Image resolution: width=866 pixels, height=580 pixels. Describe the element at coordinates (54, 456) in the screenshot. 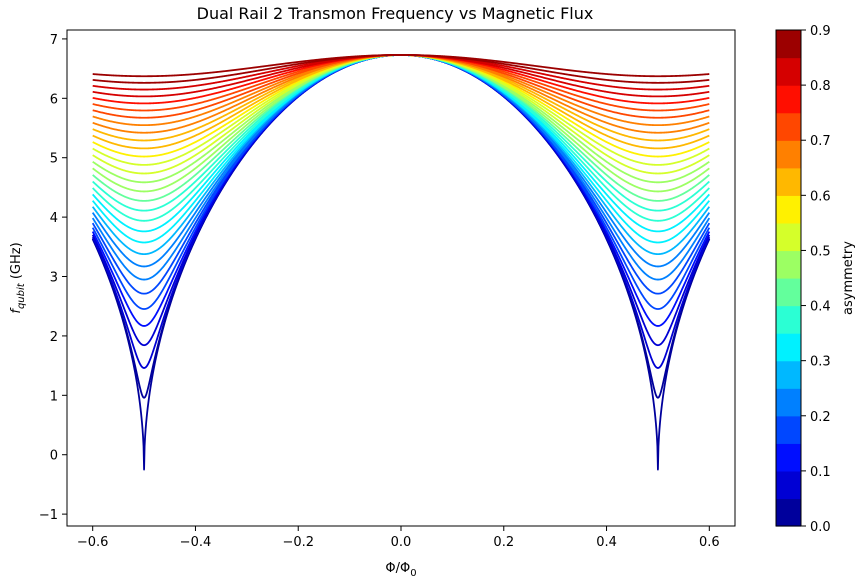

I see `y-tick-label: 0` at that location.